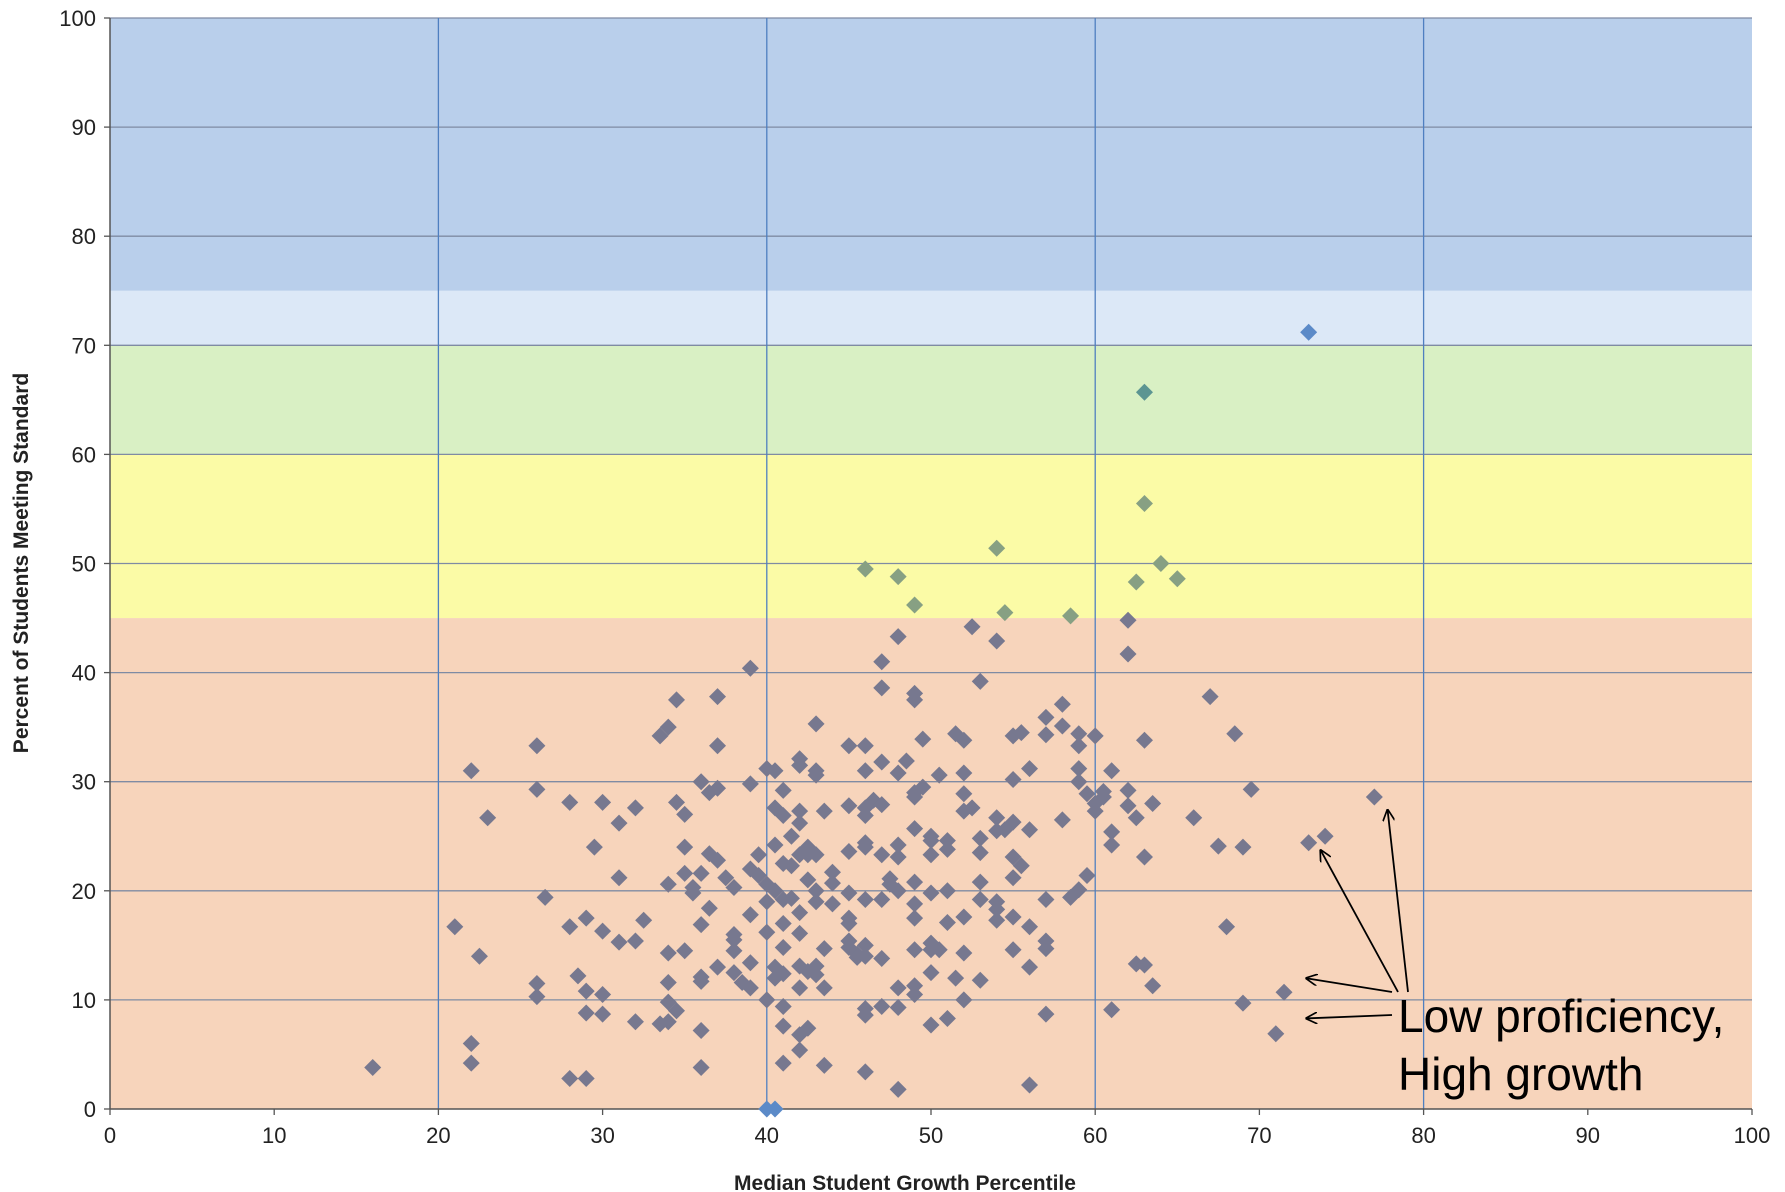 This screenshot has height=1192, width=1785. I want to click on y-tick-label-6: 60, so click(84, 454).